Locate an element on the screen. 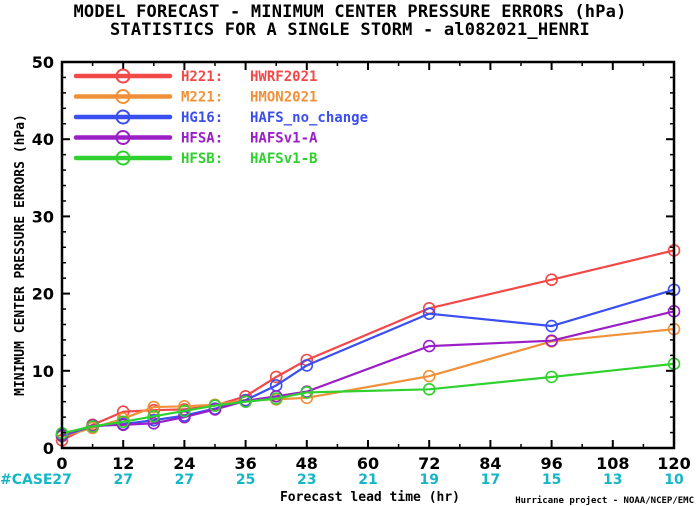 This screenshot has height=506, width=700. legend-item: H221: HWRF2021 is located at coordinates (195, 76).